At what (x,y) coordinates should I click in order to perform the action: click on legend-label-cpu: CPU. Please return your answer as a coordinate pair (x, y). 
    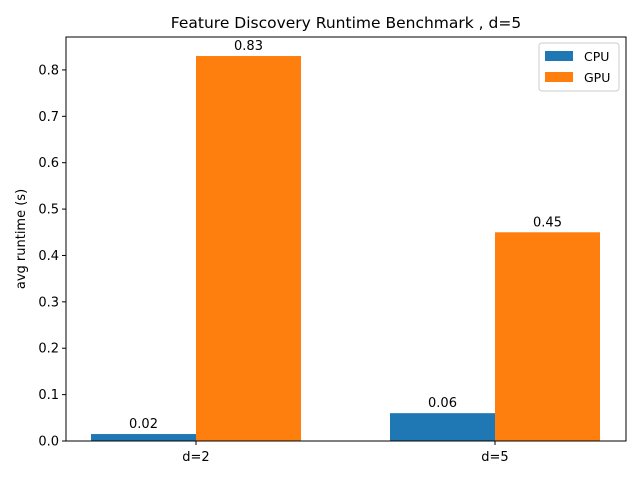
    Looking at the image, I should click on (596, 56).